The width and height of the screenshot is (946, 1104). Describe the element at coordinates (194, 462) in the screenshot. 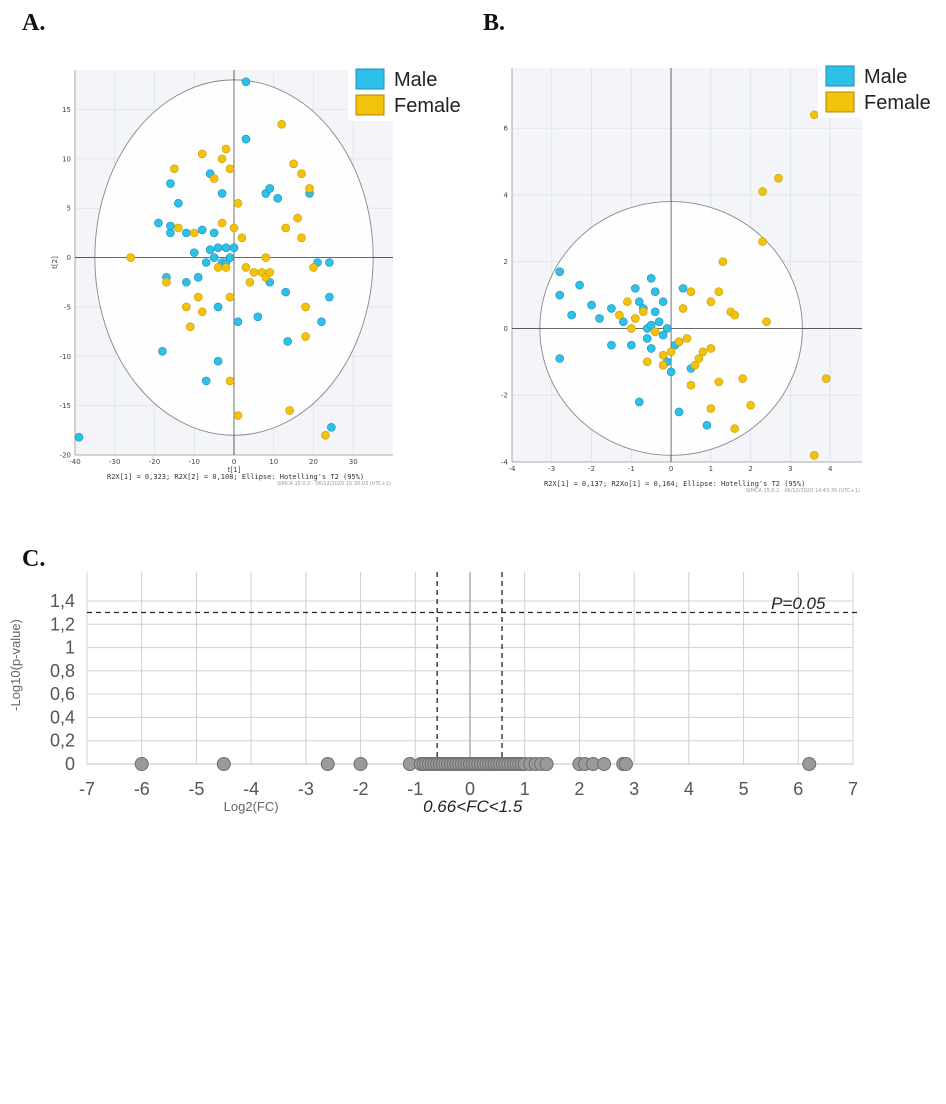

I see `x-tick-label: -10` at that location.